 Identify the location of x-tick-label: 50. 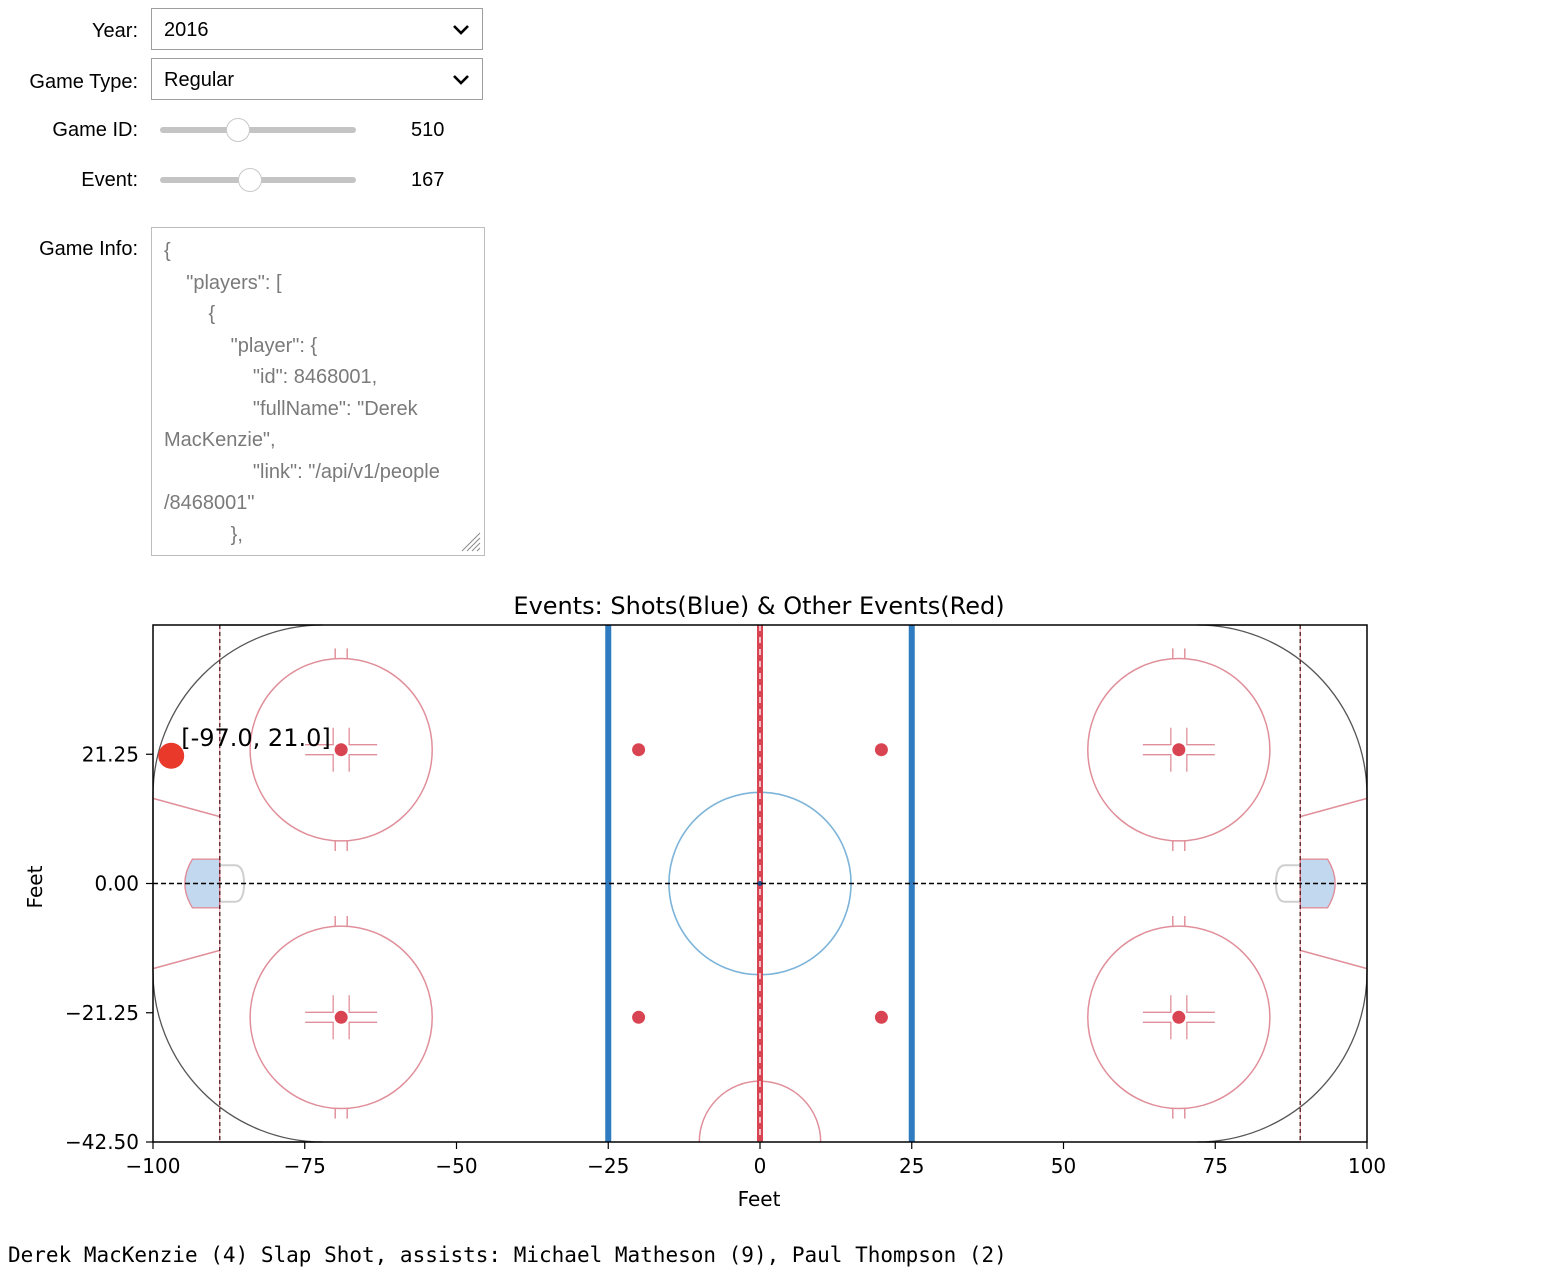
(1063, 1166).